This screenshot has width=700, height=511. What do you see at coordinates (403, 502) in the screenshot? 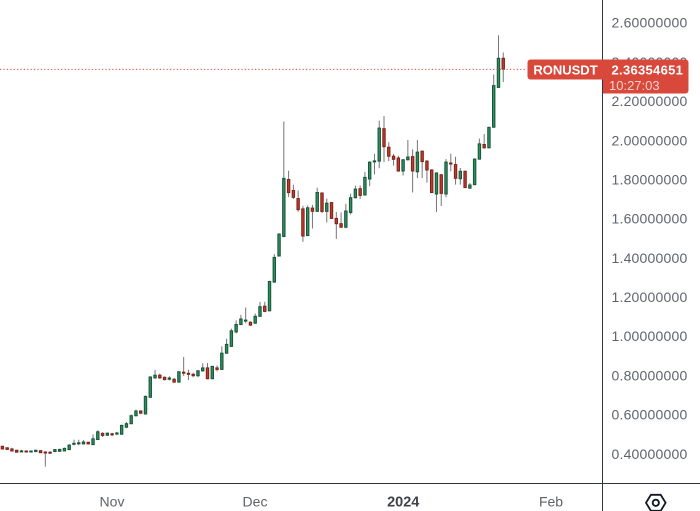
I see `svg-text: 2024` at bounding box center [403, 502].